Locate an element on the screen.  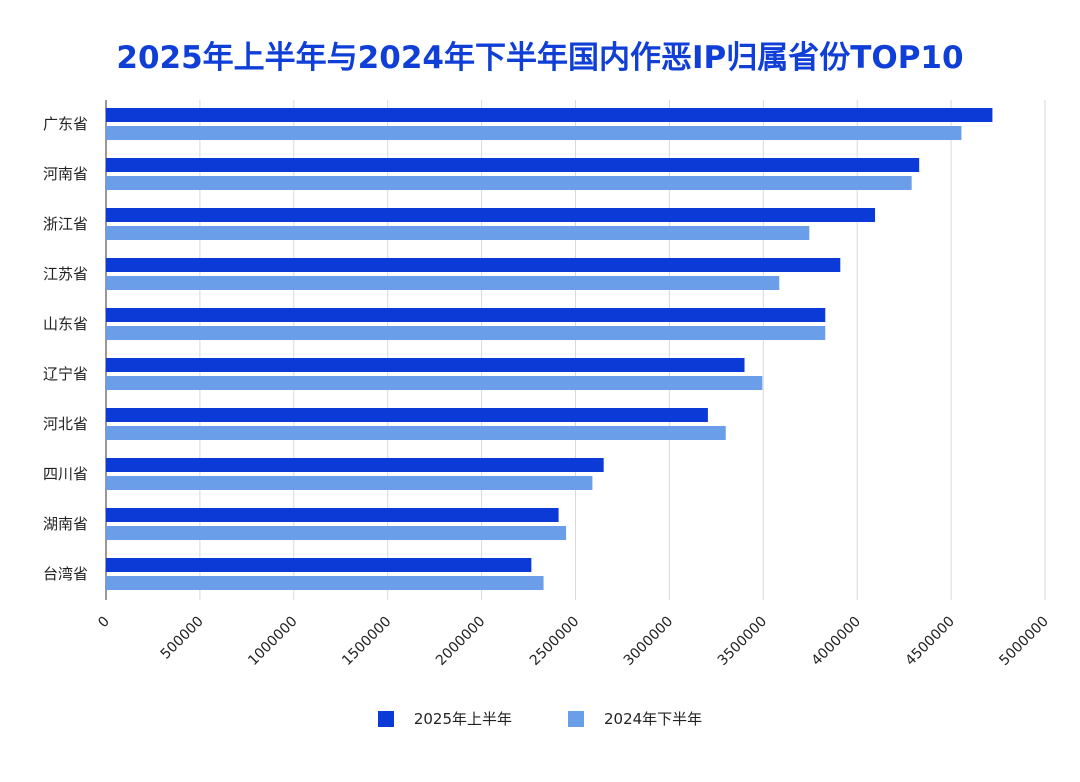
legend-swatch-2025 is located at coordinates (385, 718).